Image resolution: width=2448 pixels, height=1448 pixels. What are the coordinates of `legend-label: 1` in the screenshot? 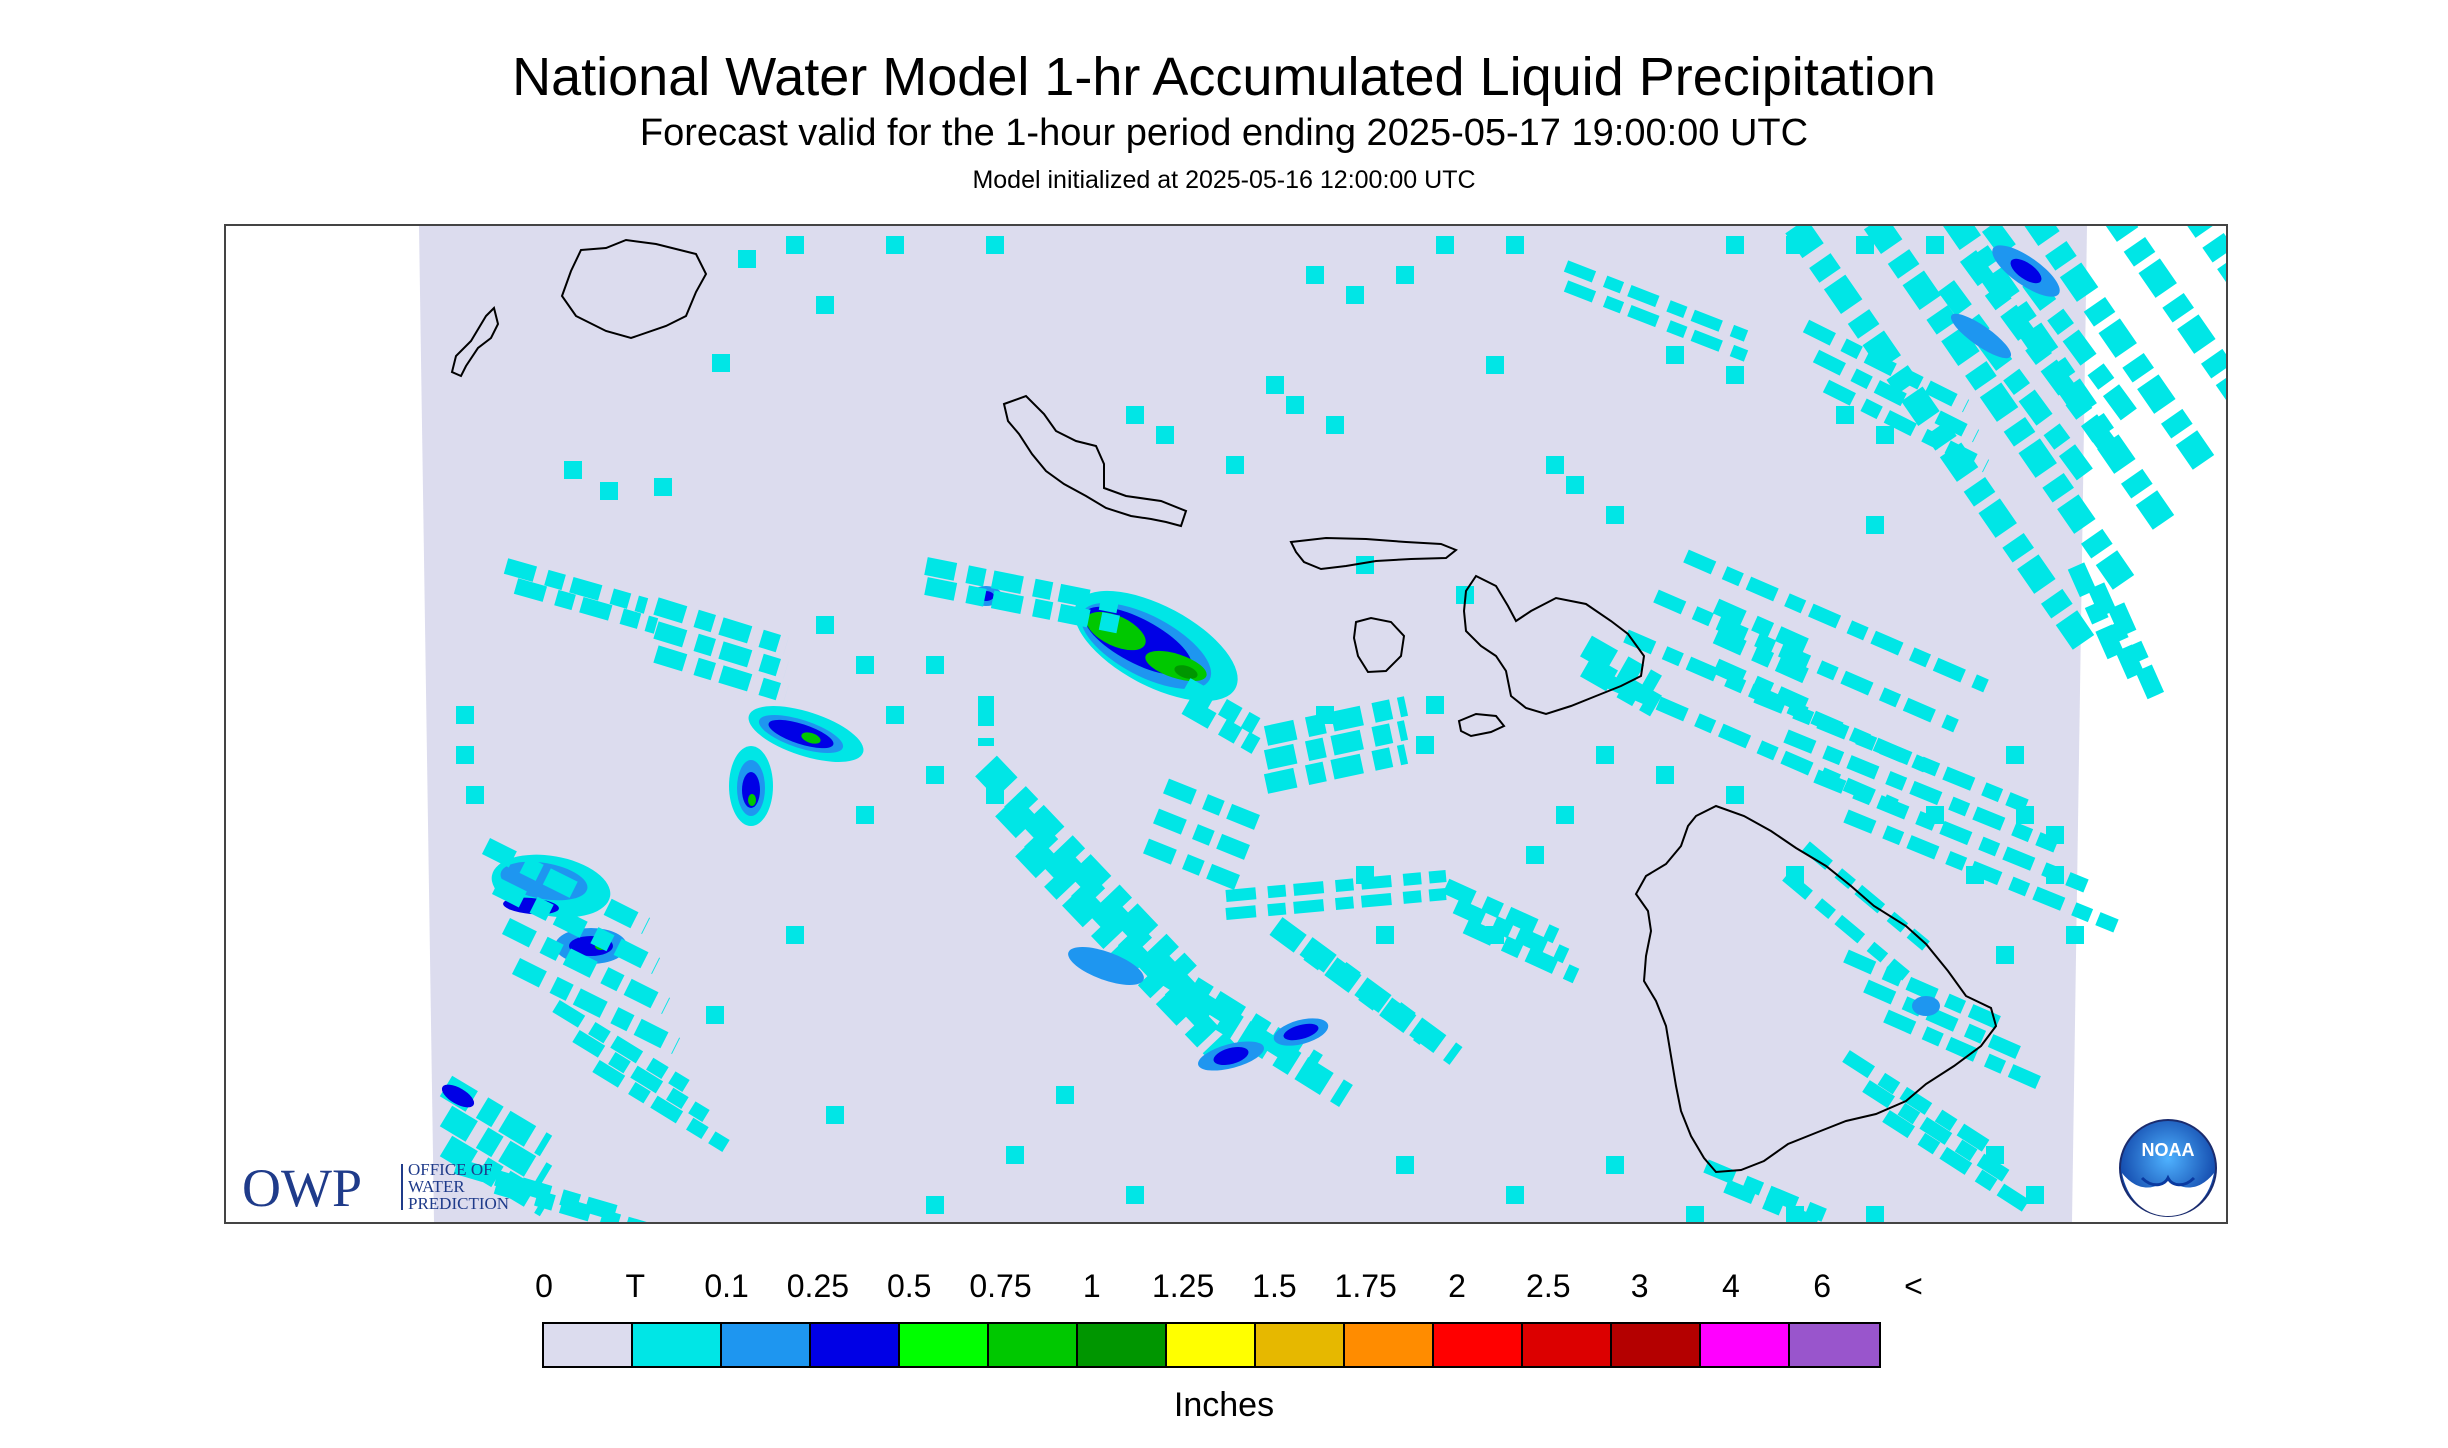 It's located at (1091, 1286).